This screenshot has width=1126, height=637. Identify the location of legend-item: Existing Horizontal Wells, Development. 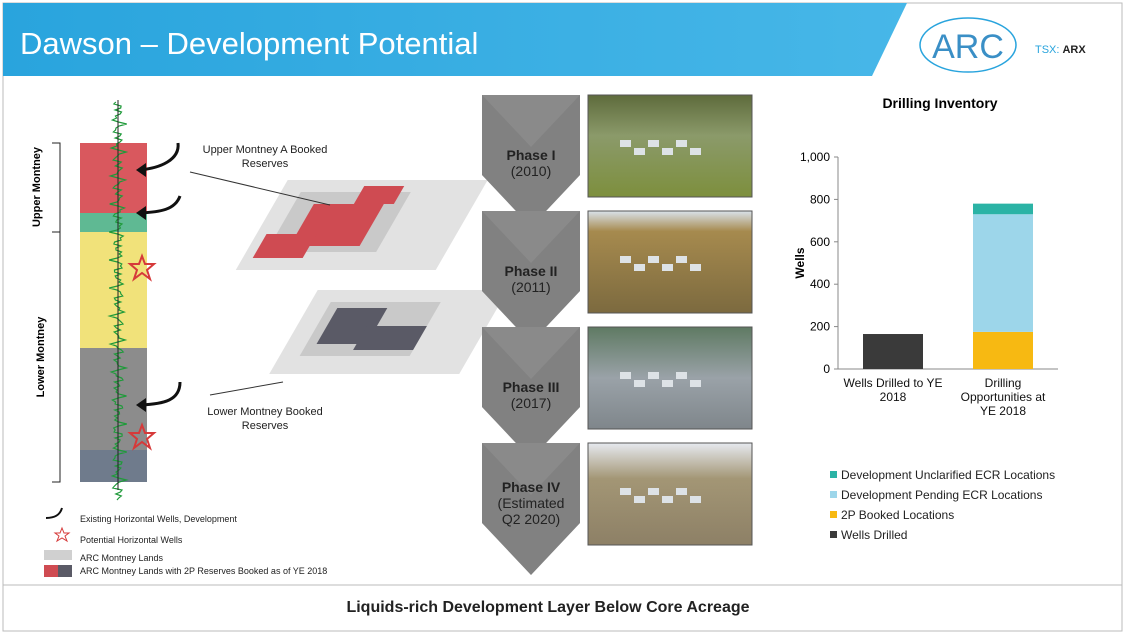
(158, 519).